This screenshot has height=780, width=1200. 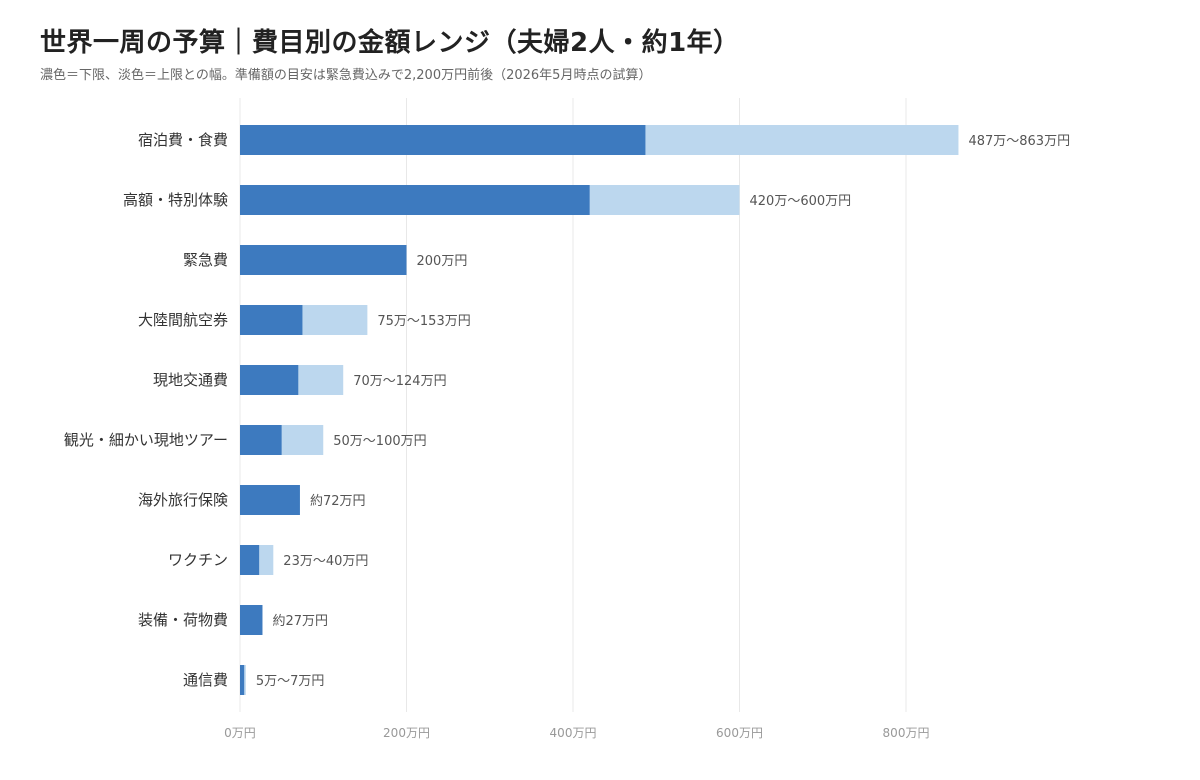 What do you see at coordinates (573, 733) in the screenshot?
I see `x-tick-label: 400万円` at bounding box center [573, 733].